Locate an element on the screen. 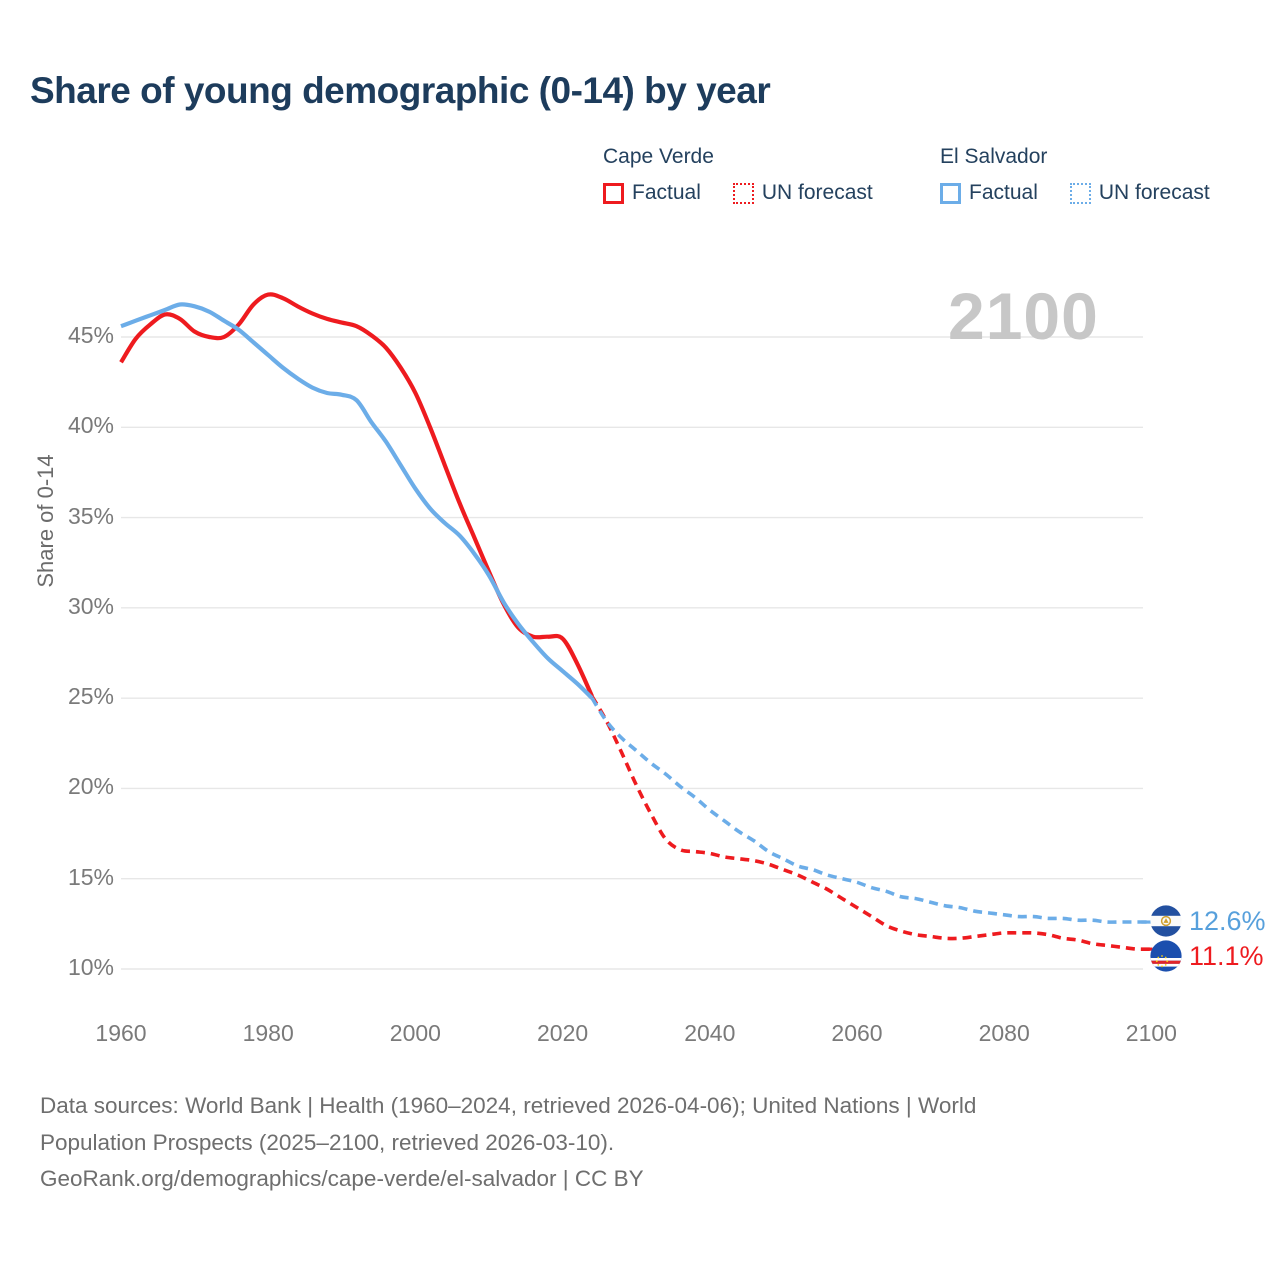 The image size is (1280, 1280). end-label-cape-verde: 11.1% is located at coordinates (1207, 956).